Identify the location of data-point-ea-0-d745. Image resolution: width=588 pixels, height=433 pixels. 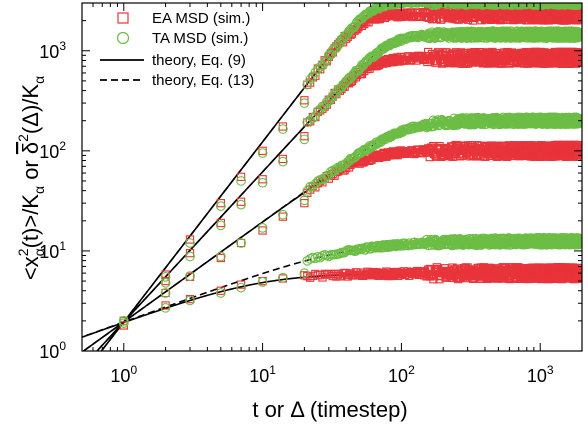
(578, 268).